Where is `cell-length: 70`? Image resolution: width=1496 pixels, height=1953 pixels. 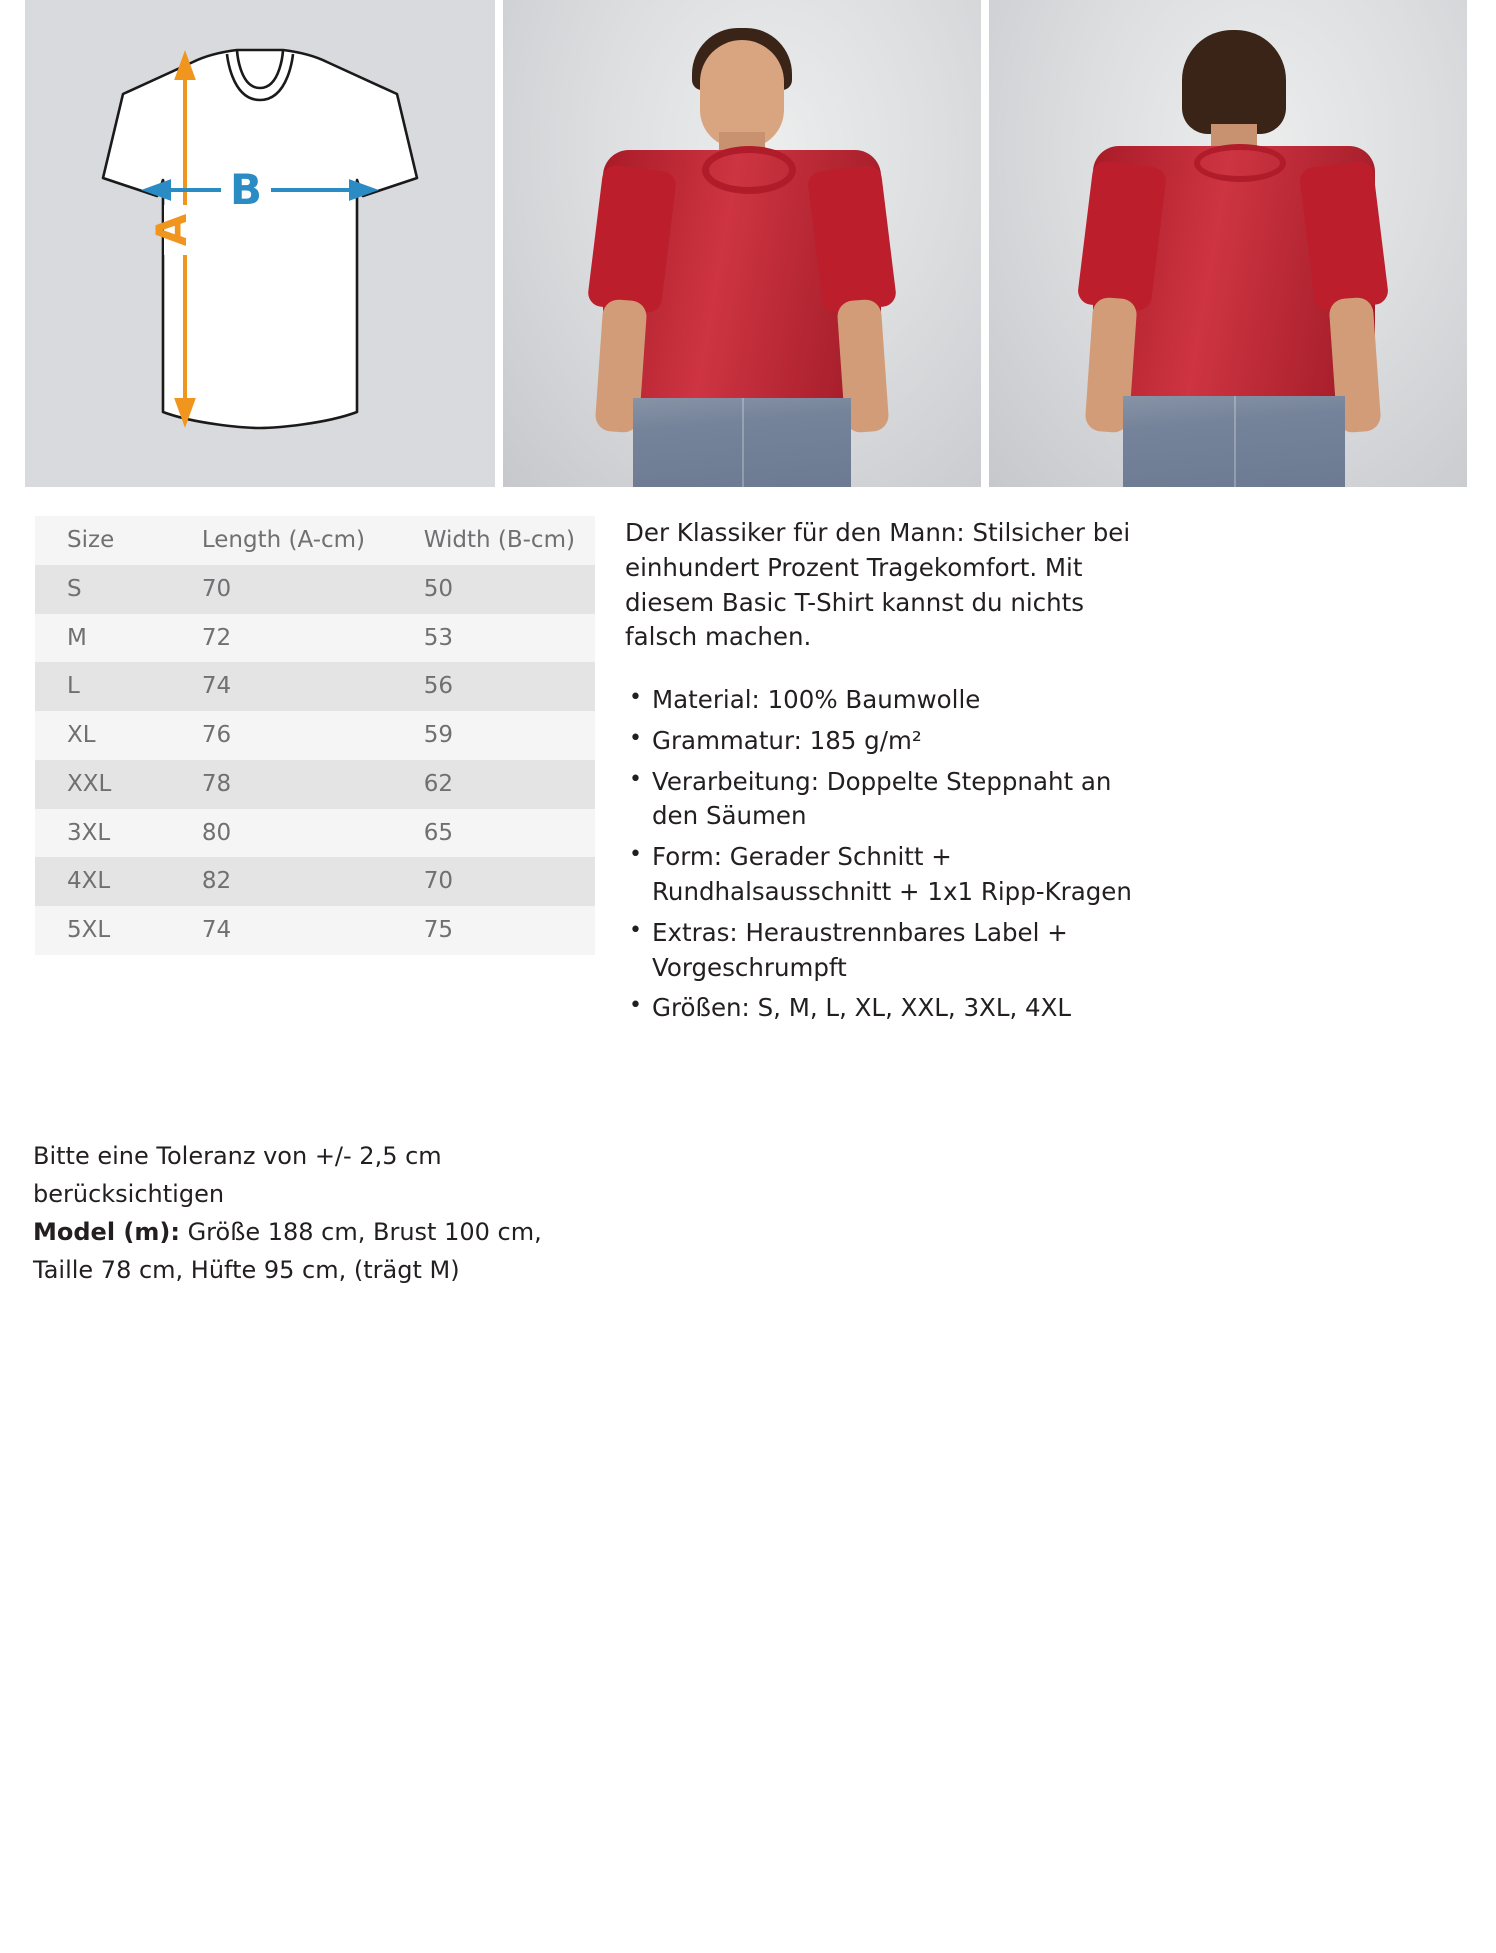
cell-length: 70 is located at coordinates (280, 589).